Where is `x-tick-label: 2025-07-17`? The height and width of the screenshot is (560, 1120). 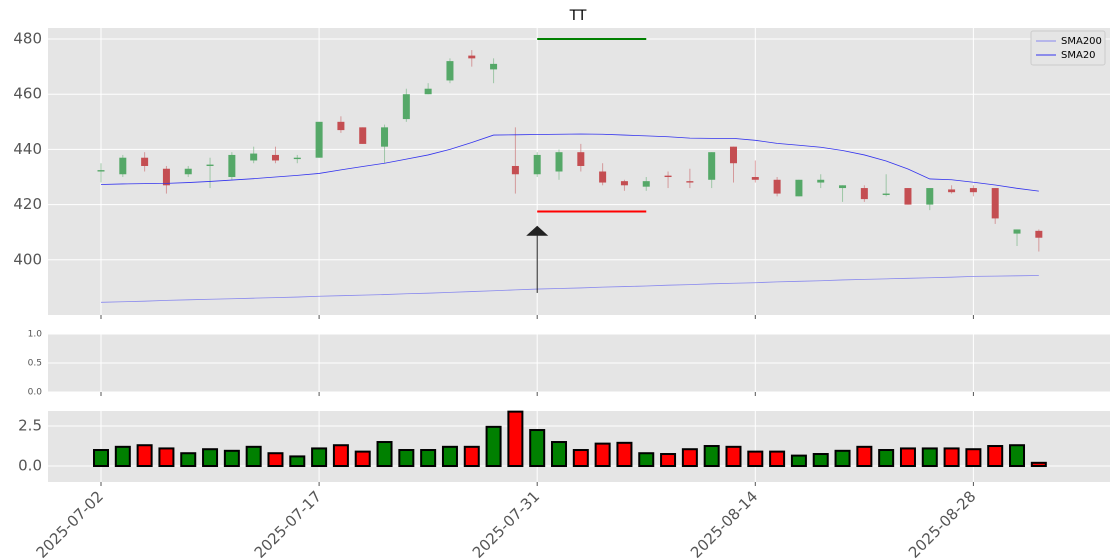 x-tick-label: 2025-07-17 is located at coordinates (288, 523).